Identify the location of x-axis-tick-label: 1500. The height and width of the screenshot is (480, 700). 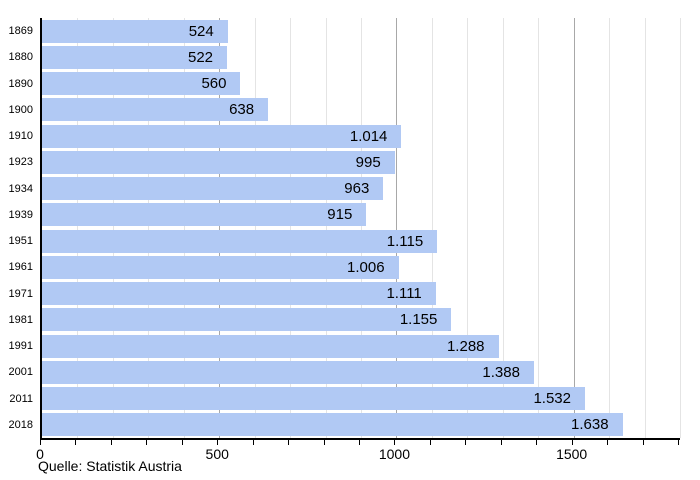
(572, 454).